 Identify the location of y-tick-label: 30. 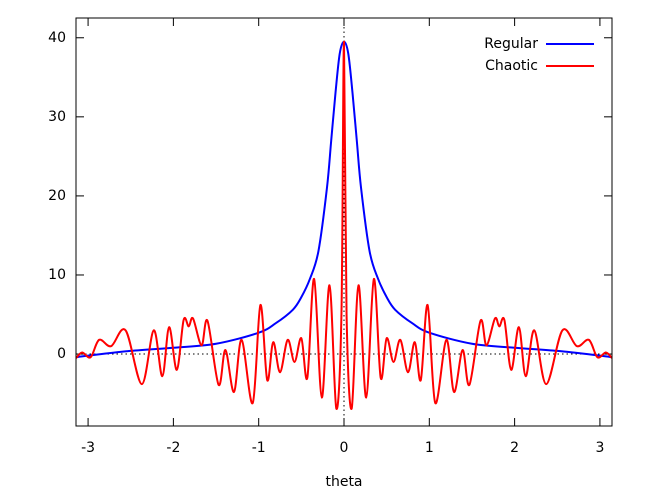
(57, 117).